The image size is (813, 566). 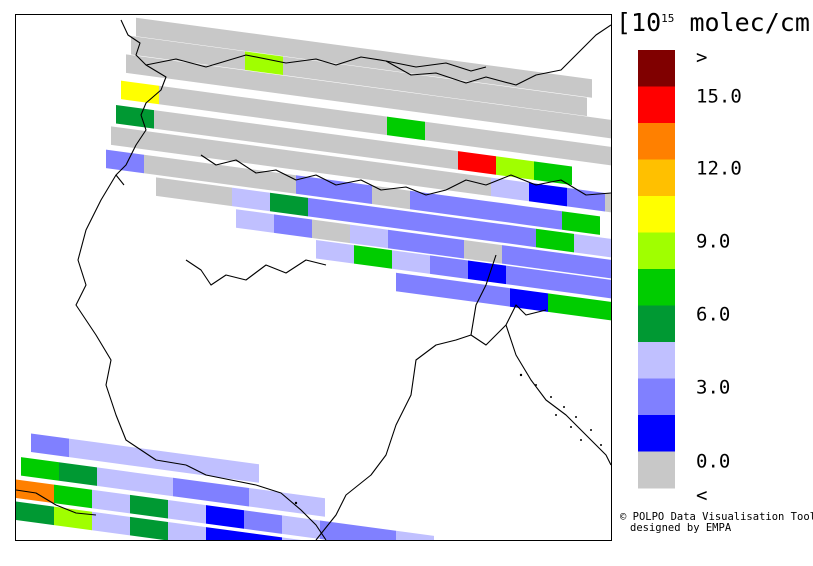 I want to click on legend-tick-label: 6.0, so click(x=713, y=315).